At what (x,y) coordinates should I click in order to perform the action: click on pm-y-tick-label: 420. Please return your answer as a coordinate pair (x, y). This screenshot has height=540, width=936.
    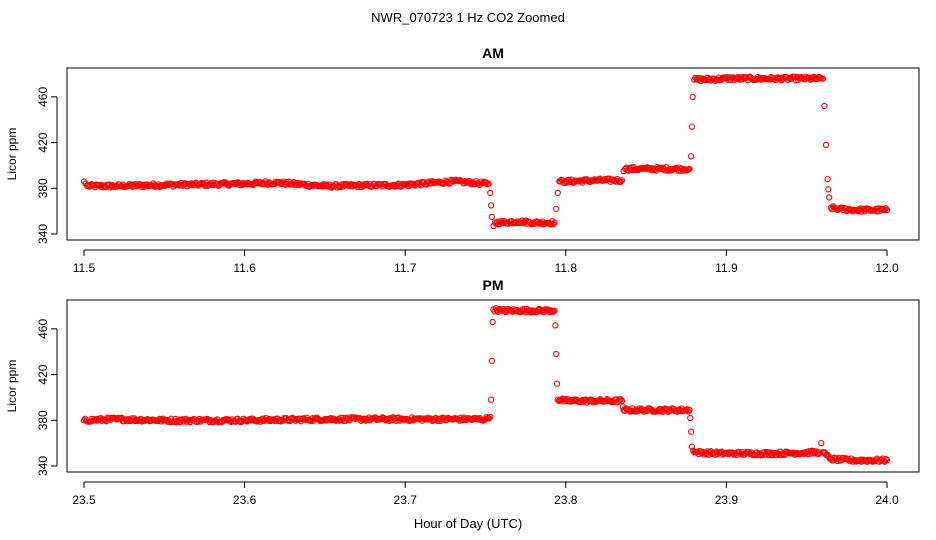
    Looking at the image, I should click on (43, 374).